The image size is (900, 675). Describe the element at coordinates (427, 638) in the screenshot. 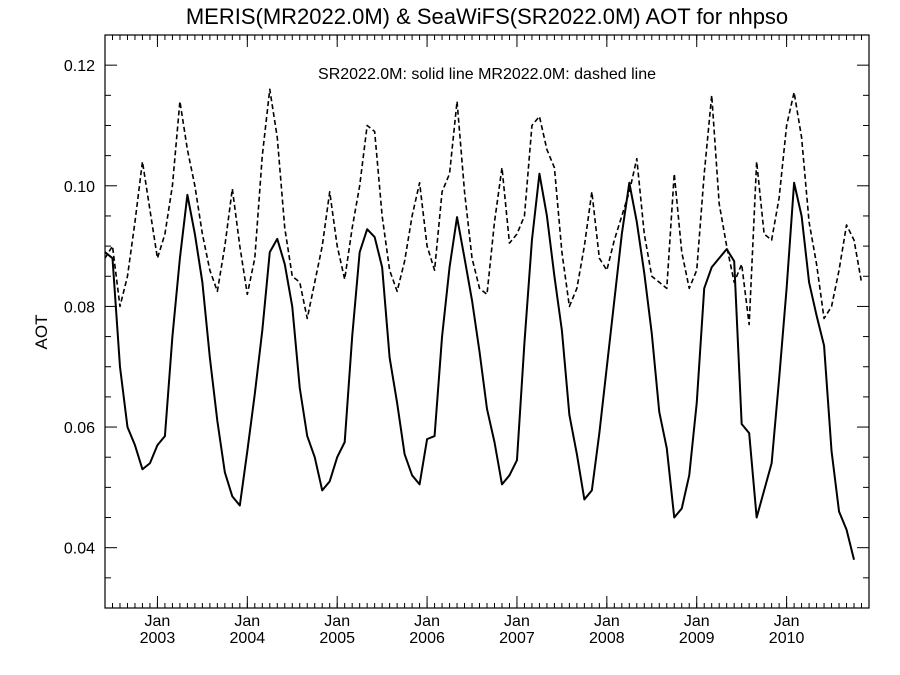

I see `x-tick-label-year: 2006` at that location.